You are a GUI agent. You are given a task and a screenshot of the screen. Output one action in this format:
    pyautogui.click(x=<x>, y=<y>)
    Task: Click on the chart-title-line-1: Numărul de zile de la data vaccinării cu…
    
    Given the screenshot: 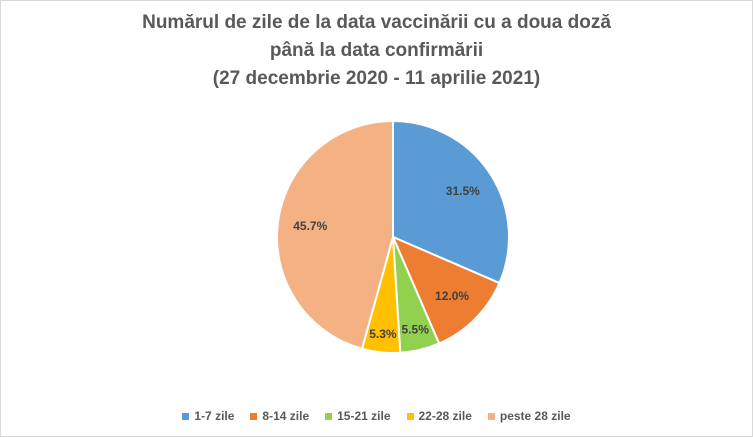 What is the action you would take?
    pyautogui.click(x=376, y=22)
    